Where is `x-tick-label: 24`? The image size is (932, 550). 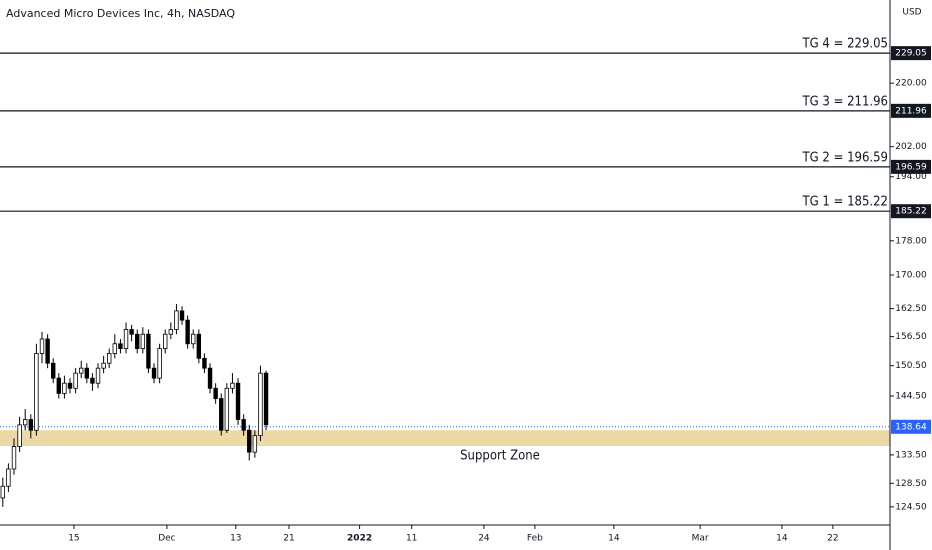
x-tick-label: 24 is located at coordinates (484, 539).